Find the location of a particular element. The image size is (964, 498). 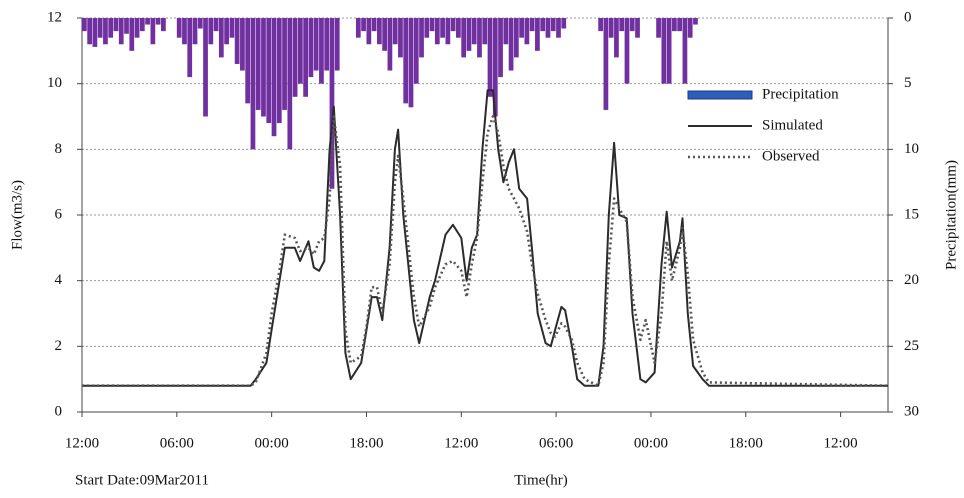

y-tick-label: 2 is located at coordinates (59, 346).